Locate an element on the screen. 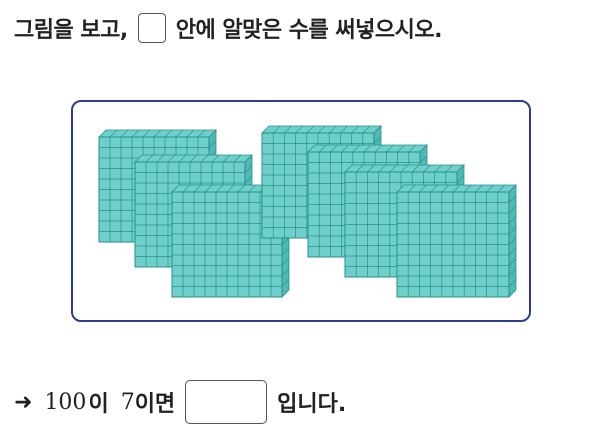 This screenshot has height=424, width=610. answer-input-box is located at coordinates (226, 402).